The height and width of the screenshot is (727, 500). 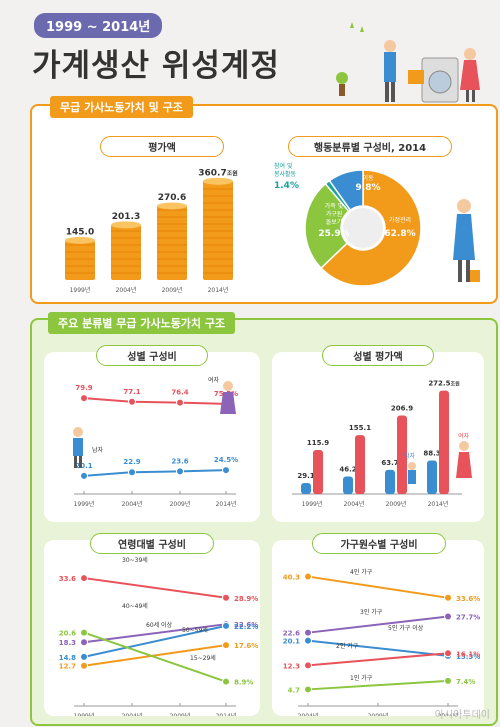 I want to click on series-name-0: 4인 가구, so click(x=361, y=572).